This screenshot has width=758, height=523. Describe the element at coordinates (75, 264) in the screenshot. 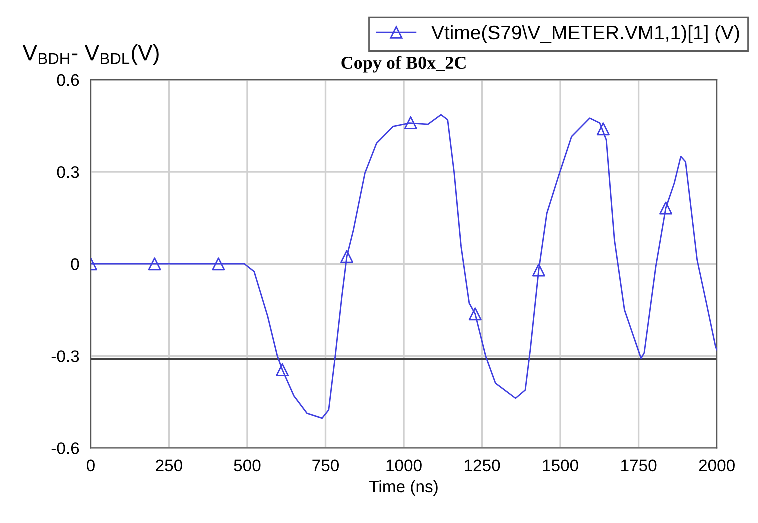

I see `y-tick-label: 0` at that location.